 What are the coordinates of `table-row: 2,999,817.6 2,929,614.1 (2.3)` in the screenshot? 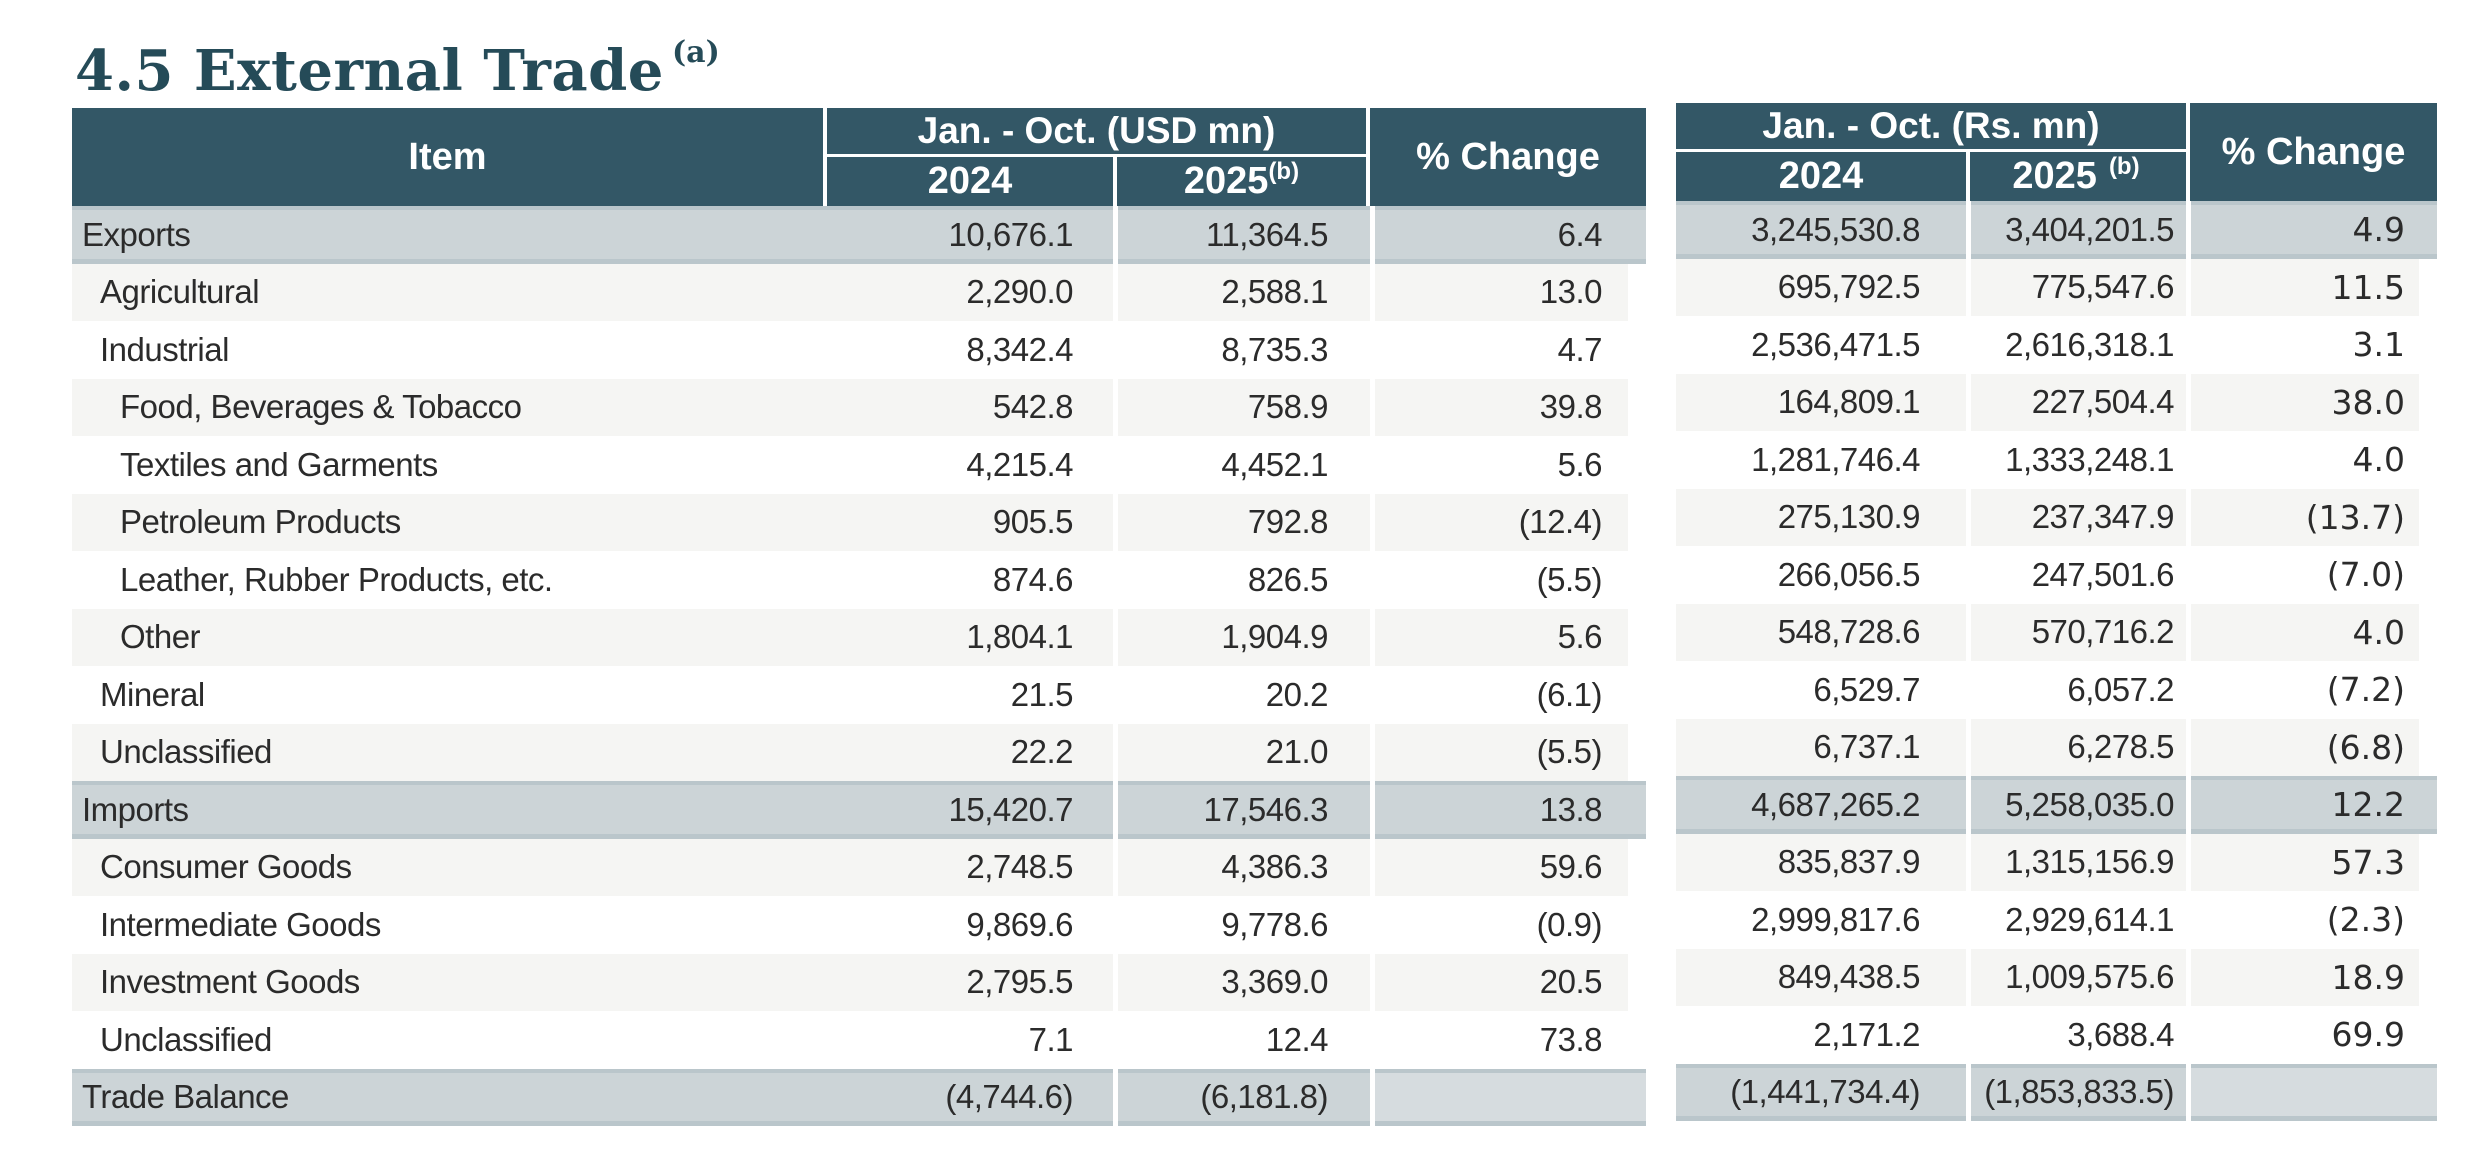 It's located at (2056, 920).